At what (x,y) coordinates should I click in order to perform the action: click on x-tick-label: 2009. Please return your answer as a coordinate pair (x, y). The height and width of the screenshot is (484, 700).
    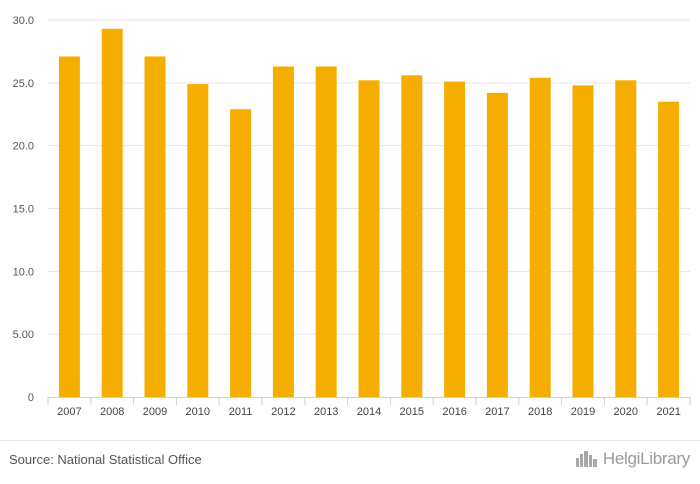
    Looking at the image, I should click on (155, 412).